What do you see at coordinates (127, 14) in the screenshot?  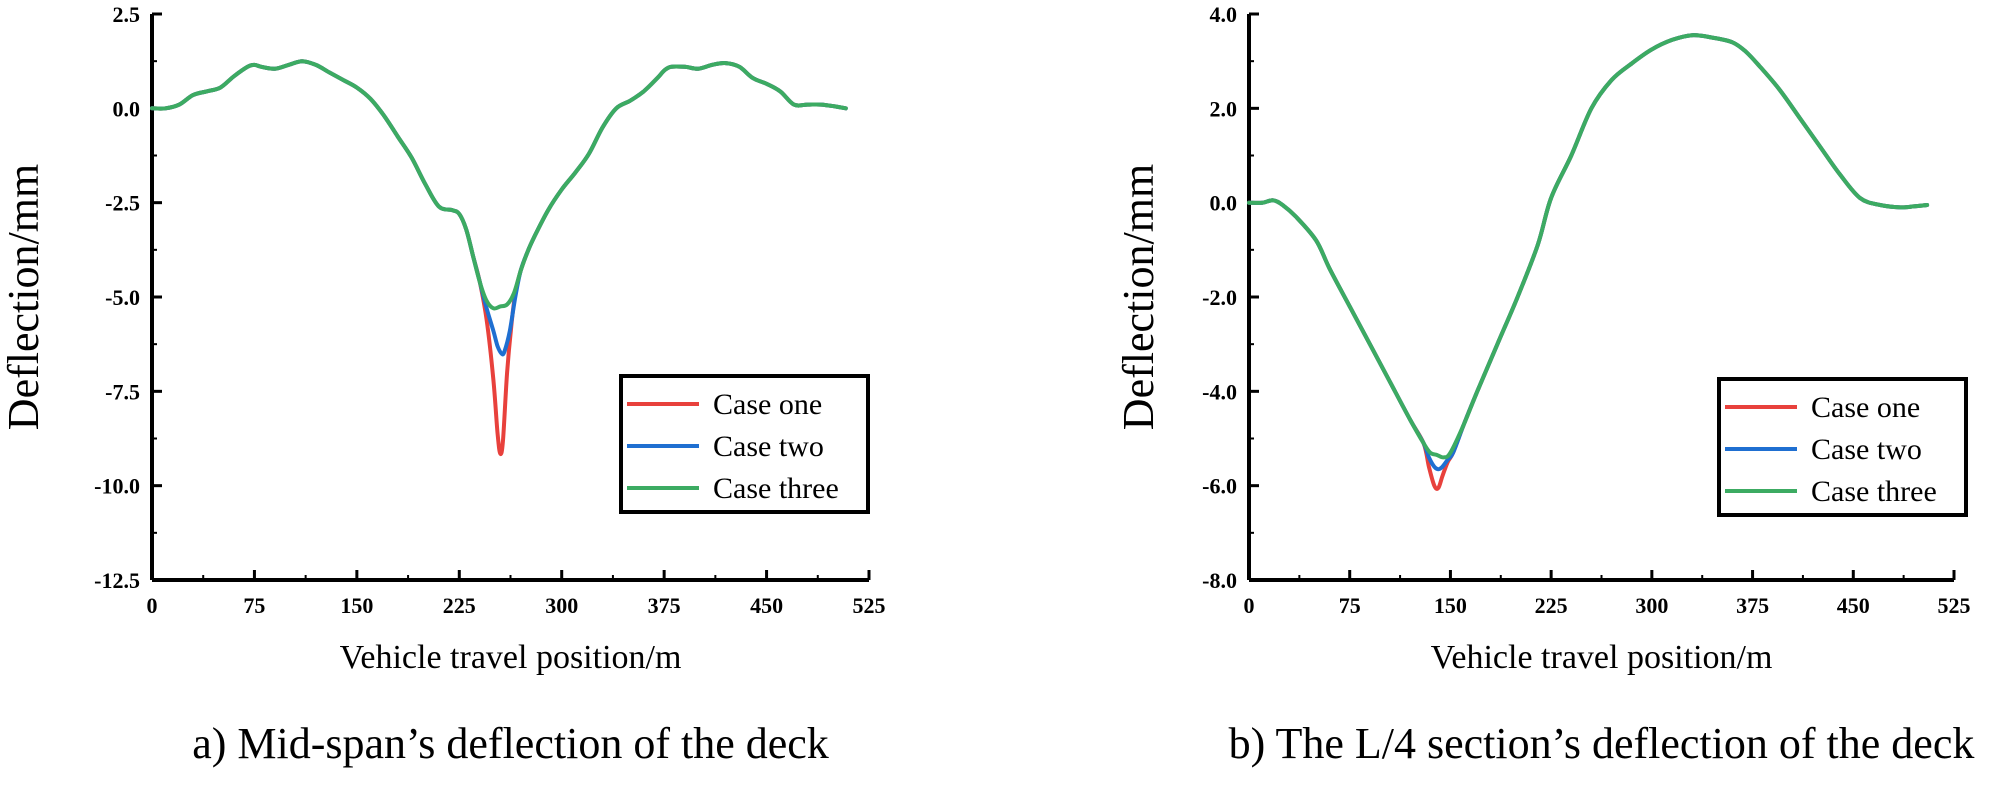 I see `y-tick-label: 2.5` at bounding box center [127, 14].